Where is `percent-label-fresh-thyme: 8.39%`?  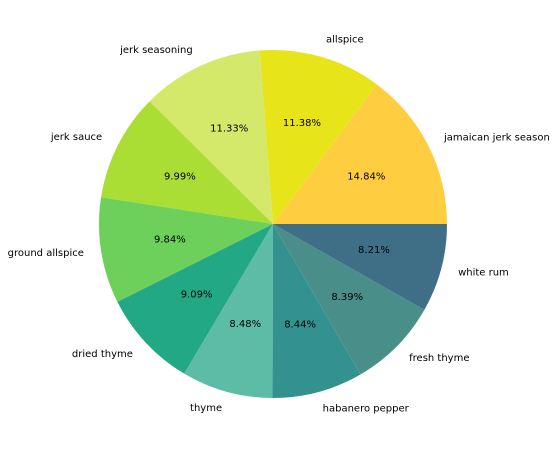
percent-label-fresh-thyme: 8.39% is located at coordinates (347, 297).